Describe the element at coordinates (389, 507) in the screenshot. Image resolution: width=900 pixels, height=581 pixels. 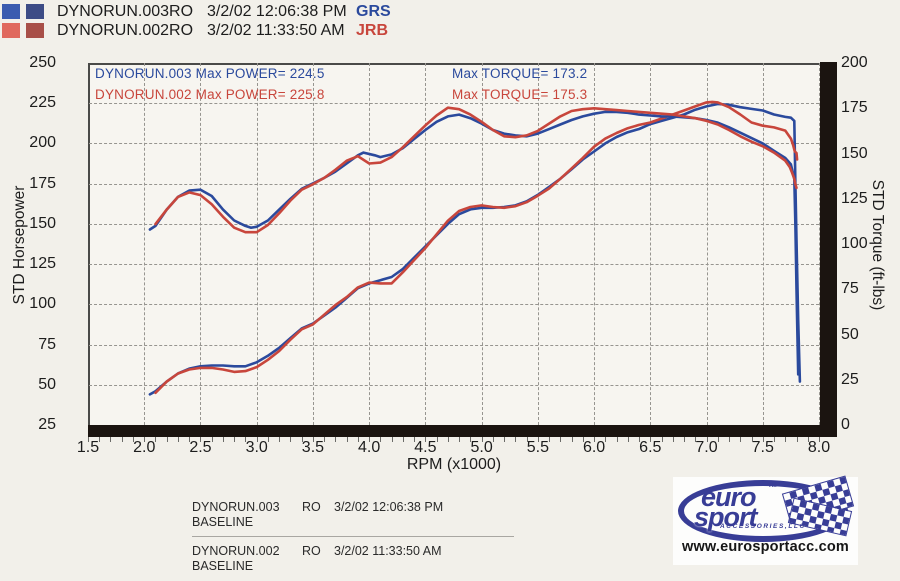
I see `row1-datetime: 3/2/02 12:06:38 PM` at that location.